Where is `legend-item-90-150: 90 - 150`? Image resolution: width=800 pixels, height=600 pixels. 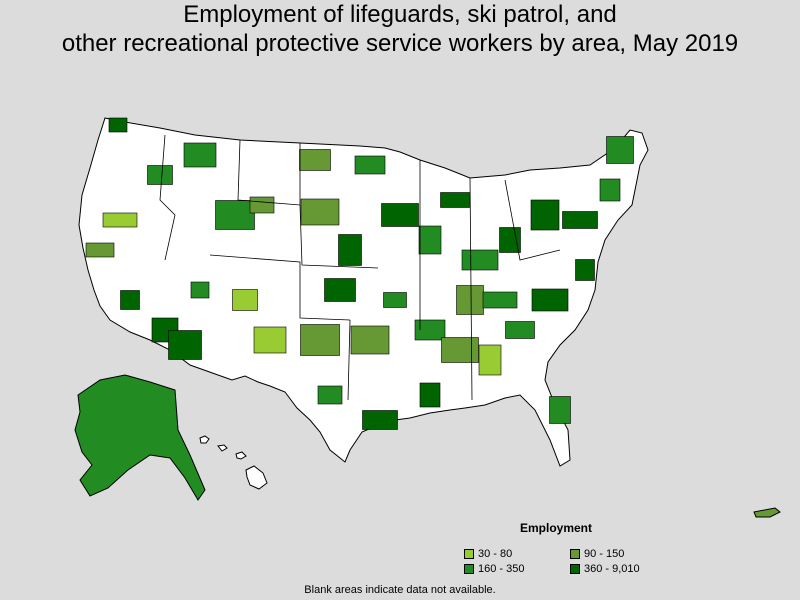
legend-item-90-150: 90 - 150 is located at coordinates (597, 554).